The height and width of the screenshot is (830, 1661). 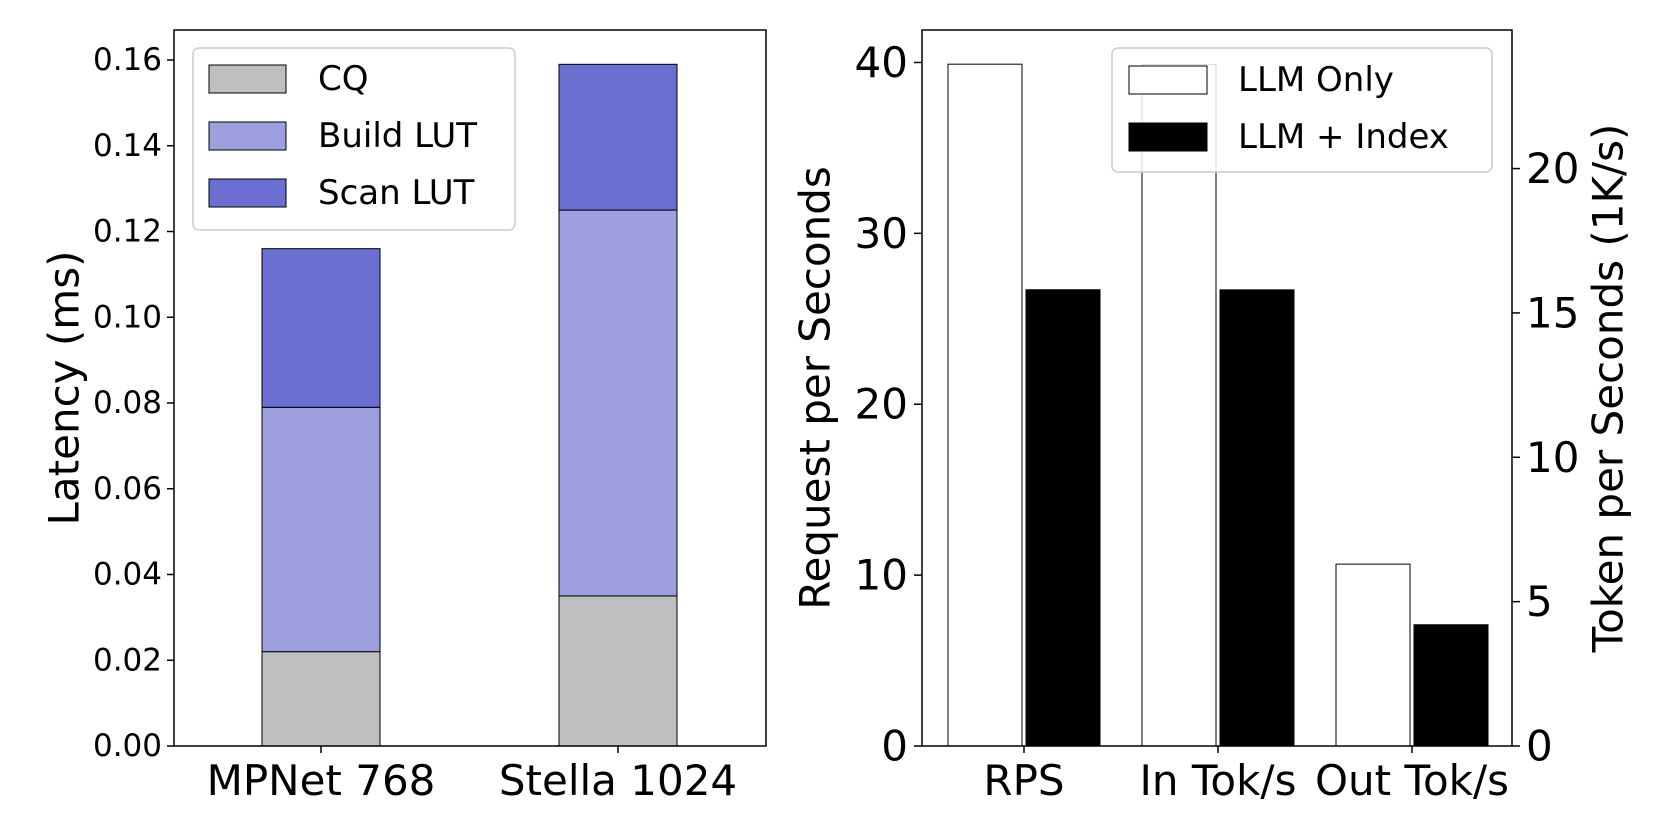 I want to click on y-tick-label: 0.10, so click(x=127, y=317).